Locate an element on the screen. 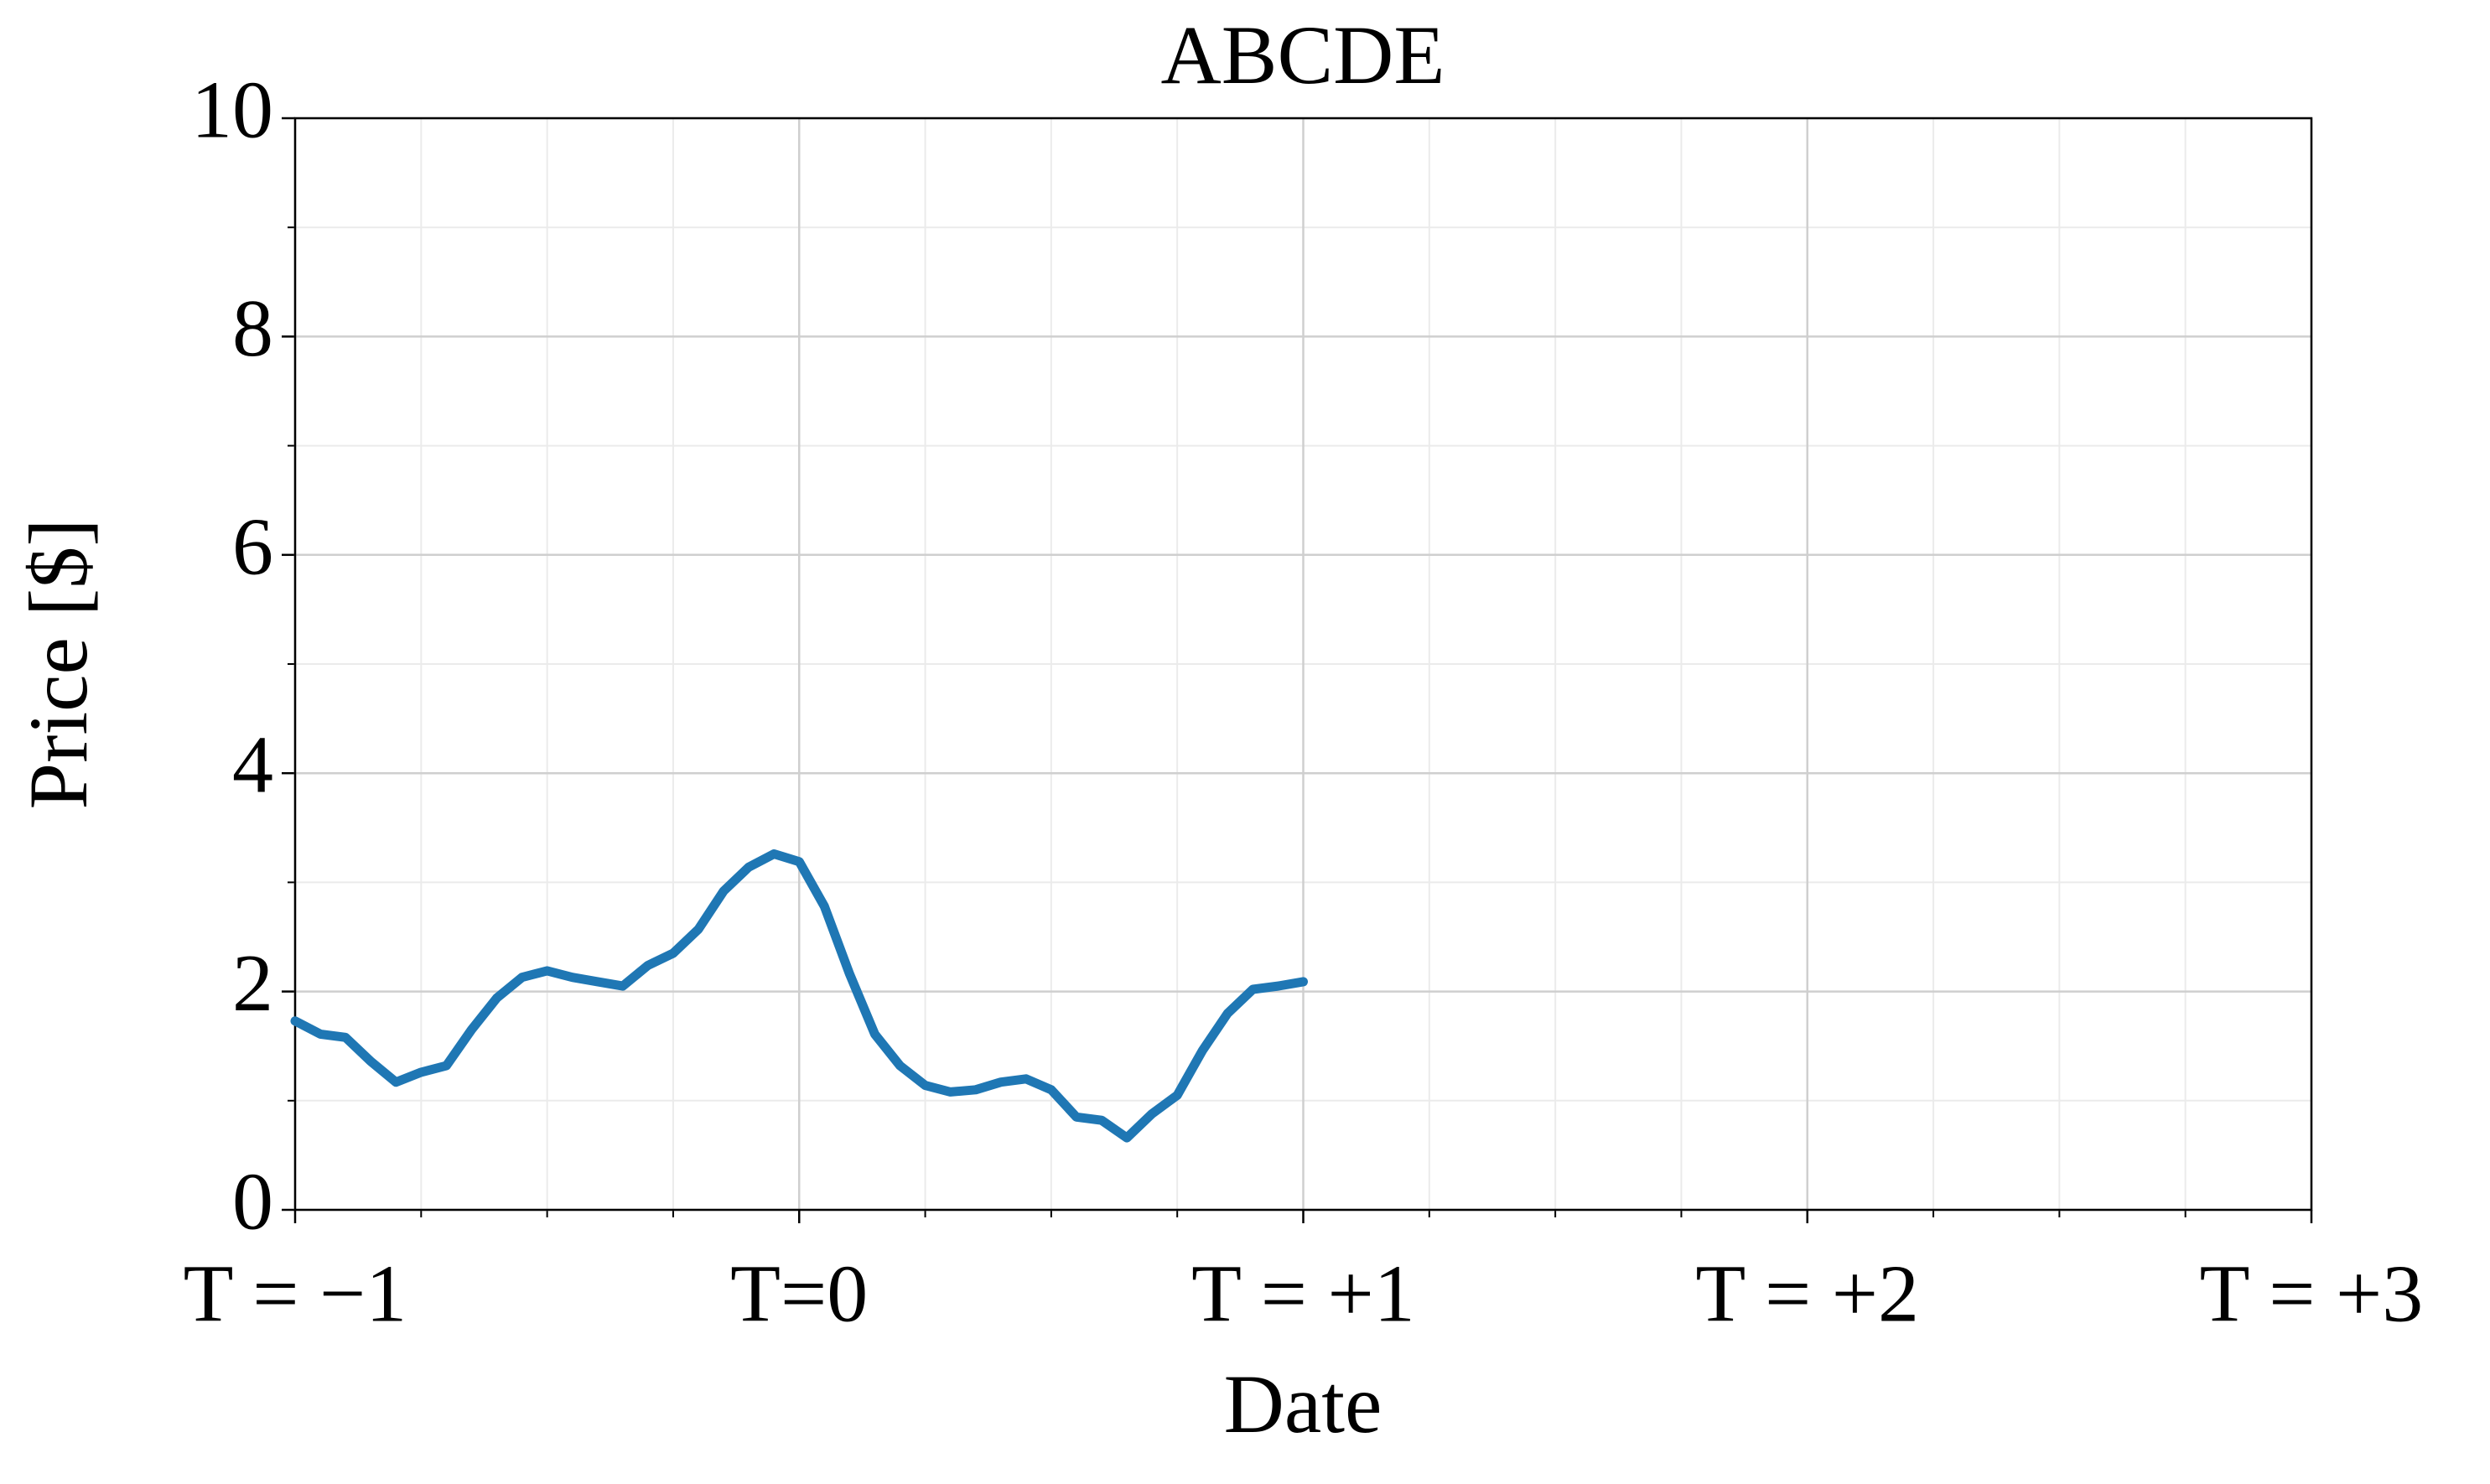 The image size is (2490, 1484). chart-title: ABCDE is located at coordinates (1303, 54).